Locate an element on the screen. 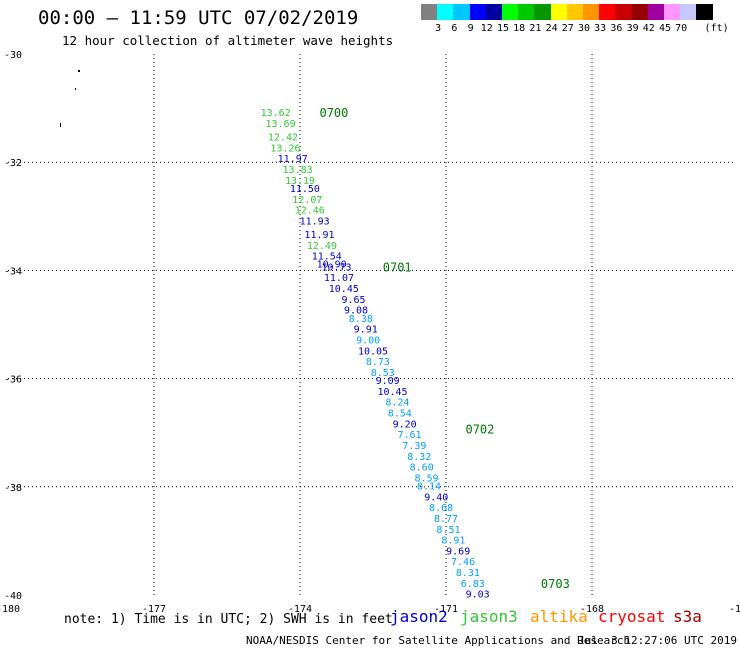 This screenshot has height=650, width=740. wave-height-label: 8.68 is located at coordinates (441, 508).